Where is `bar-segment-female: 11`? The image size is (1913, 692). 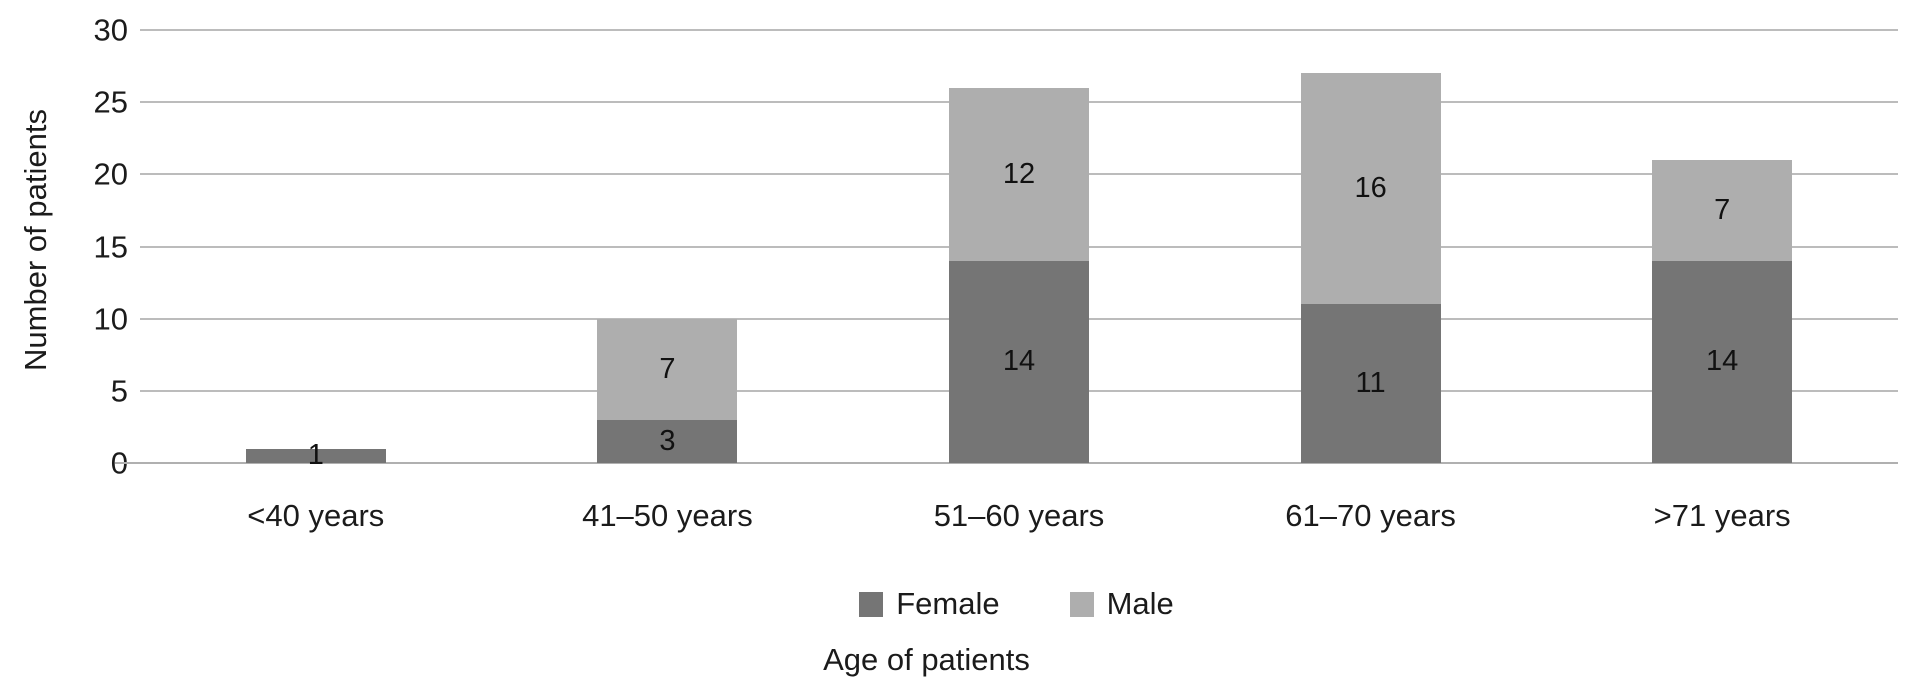 bar-segment-female: 11 is located at coordinates (1370, 383).